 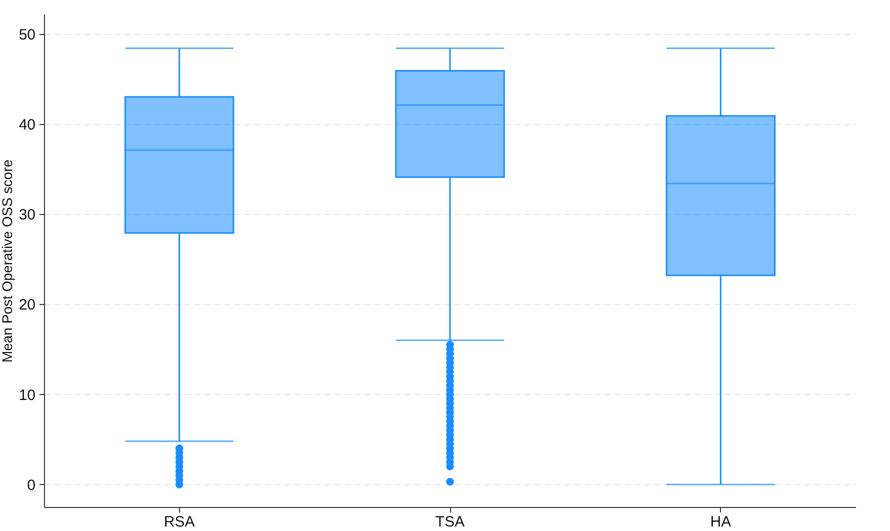 I want to click on x-tick-label: HA, so click(x=721, y=522).